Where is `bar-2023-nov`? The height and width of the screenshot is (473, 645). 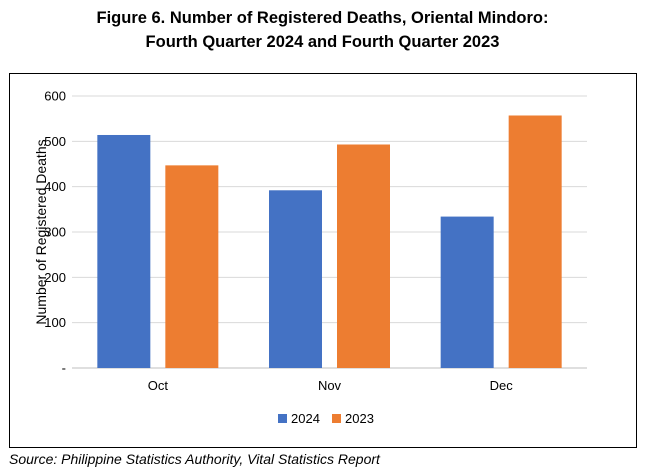 bar-2023-nov is located at coordinates (363, 256).